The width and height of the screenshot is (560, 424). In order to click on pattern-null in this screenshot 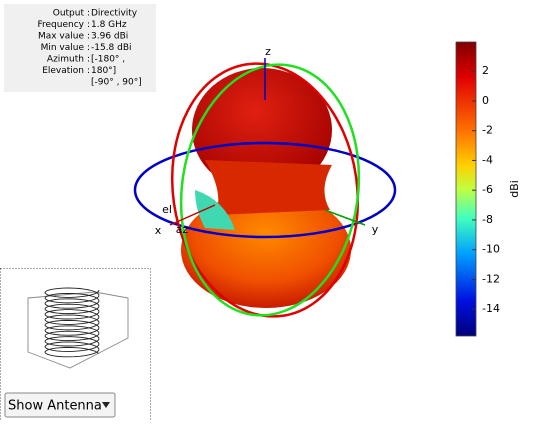, I will do `click(215, 210)`.